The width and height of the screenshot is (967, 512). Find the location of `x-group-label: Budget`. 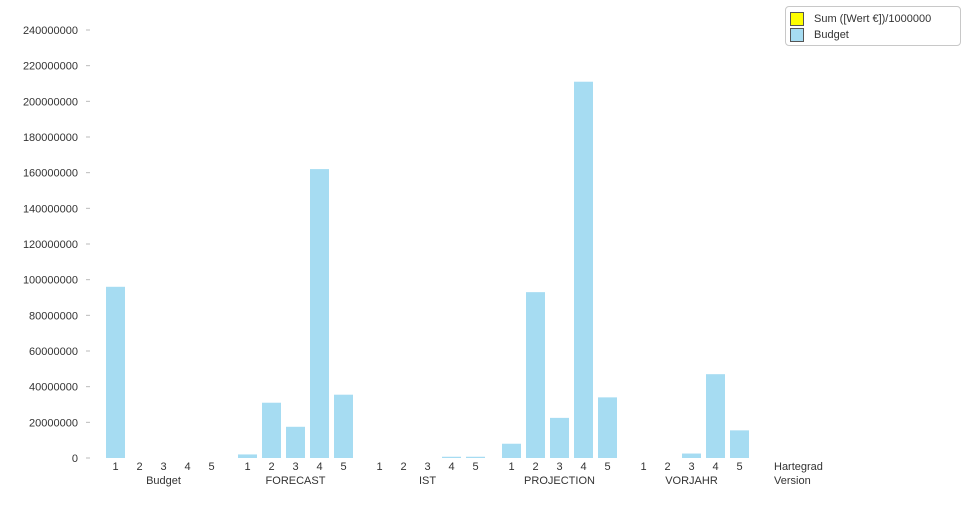

x-group-label: Budget is located at coordinates (163, 481).